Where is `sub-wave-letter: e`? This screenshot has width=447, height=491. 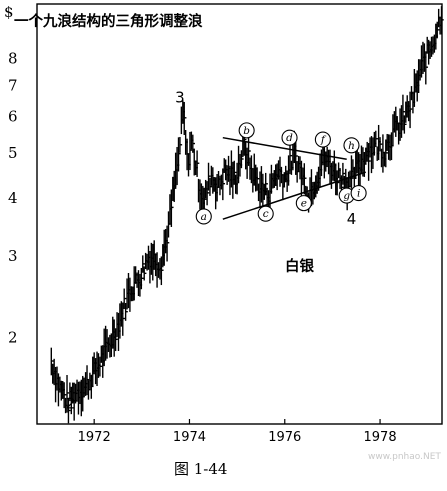
sub-wave-letter: e is located at coordinates (304, 204).